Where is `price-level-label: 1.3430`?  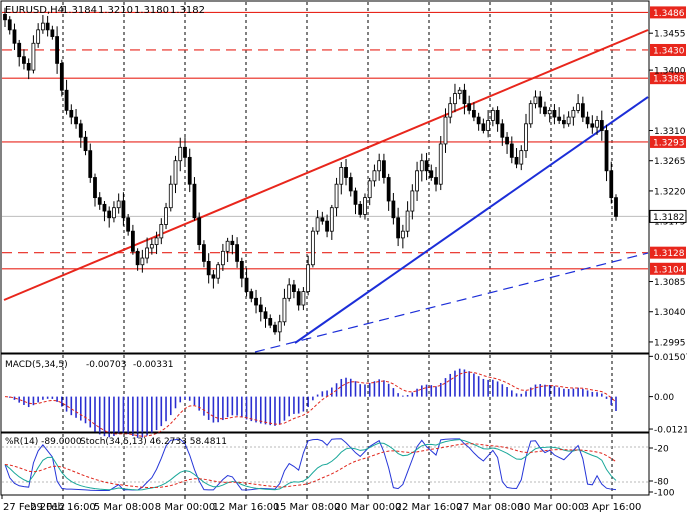 price-level-label: 1.3430 is located at coordinates (669, 51).